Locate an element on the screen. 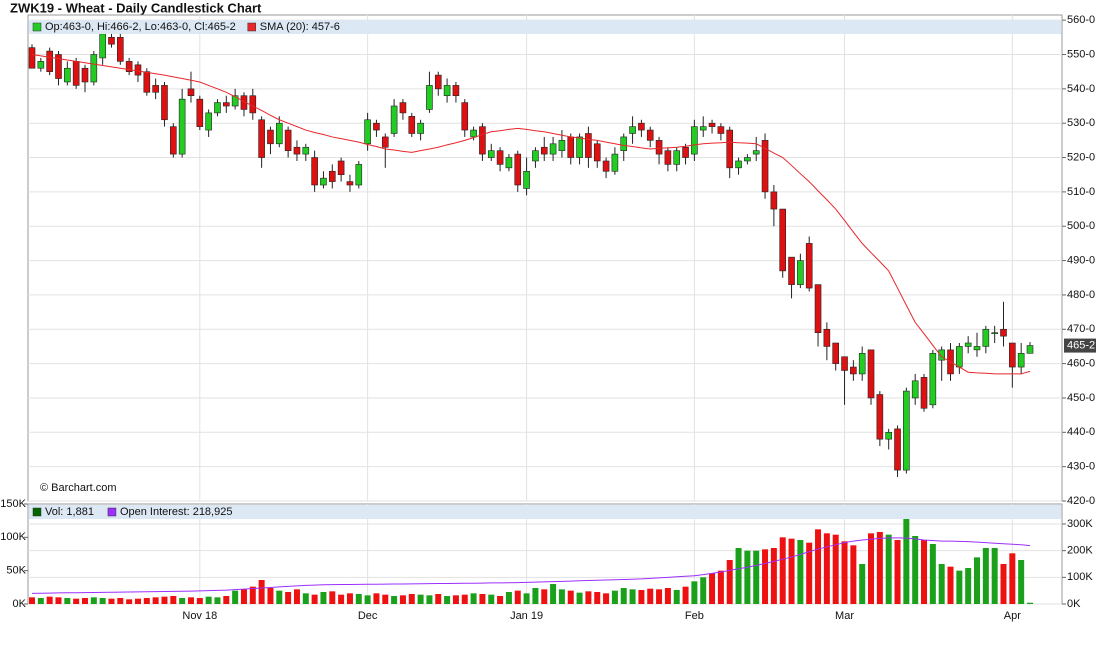 This screenshot has height=645, width=1105. legend-sma: SMA (20): 457-6 is located at coordinates (300, 27).